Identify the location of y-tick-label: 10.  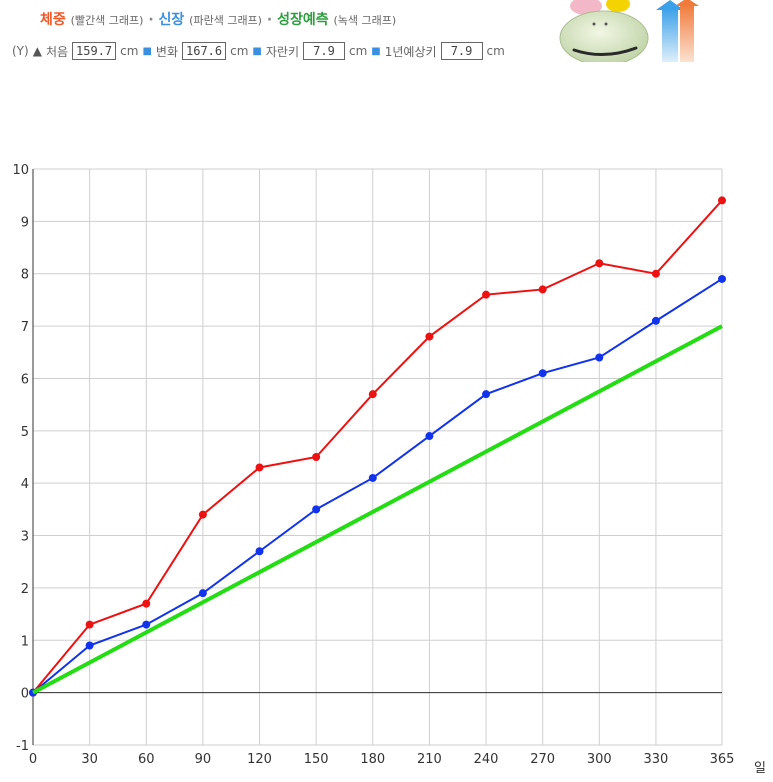
(20, 170).